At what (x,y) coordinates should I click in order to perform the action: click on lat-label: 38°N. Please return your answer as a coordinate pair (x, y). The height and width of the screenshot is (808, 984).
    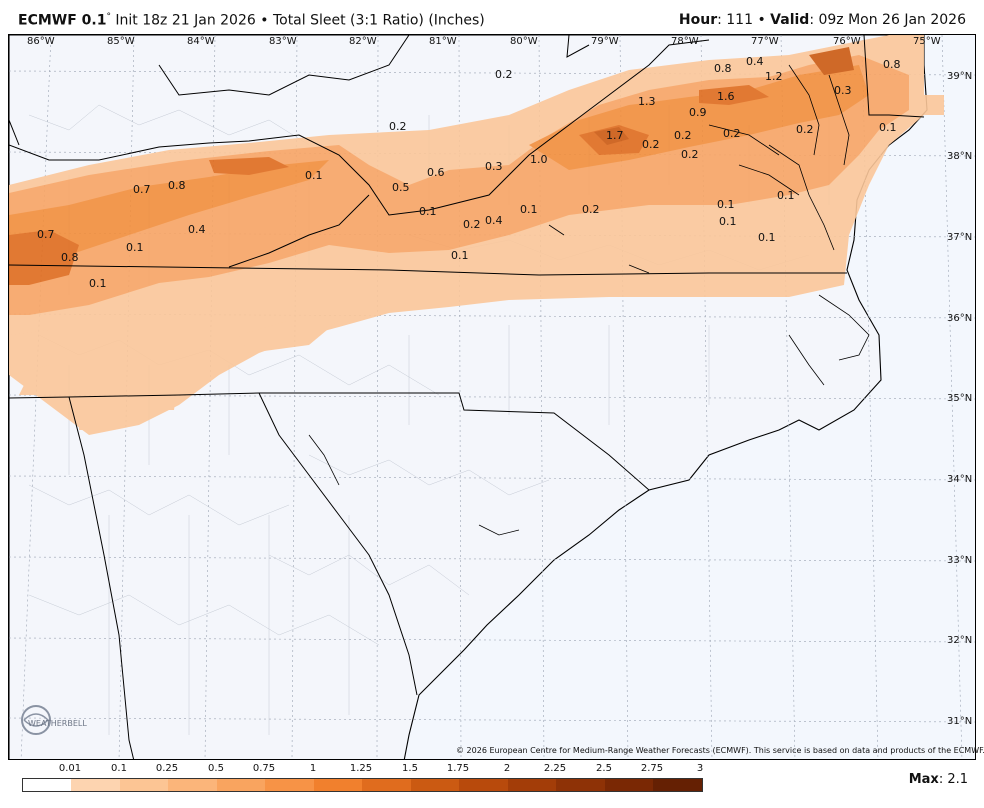
    Looking at the image, I should click on (959, 156).